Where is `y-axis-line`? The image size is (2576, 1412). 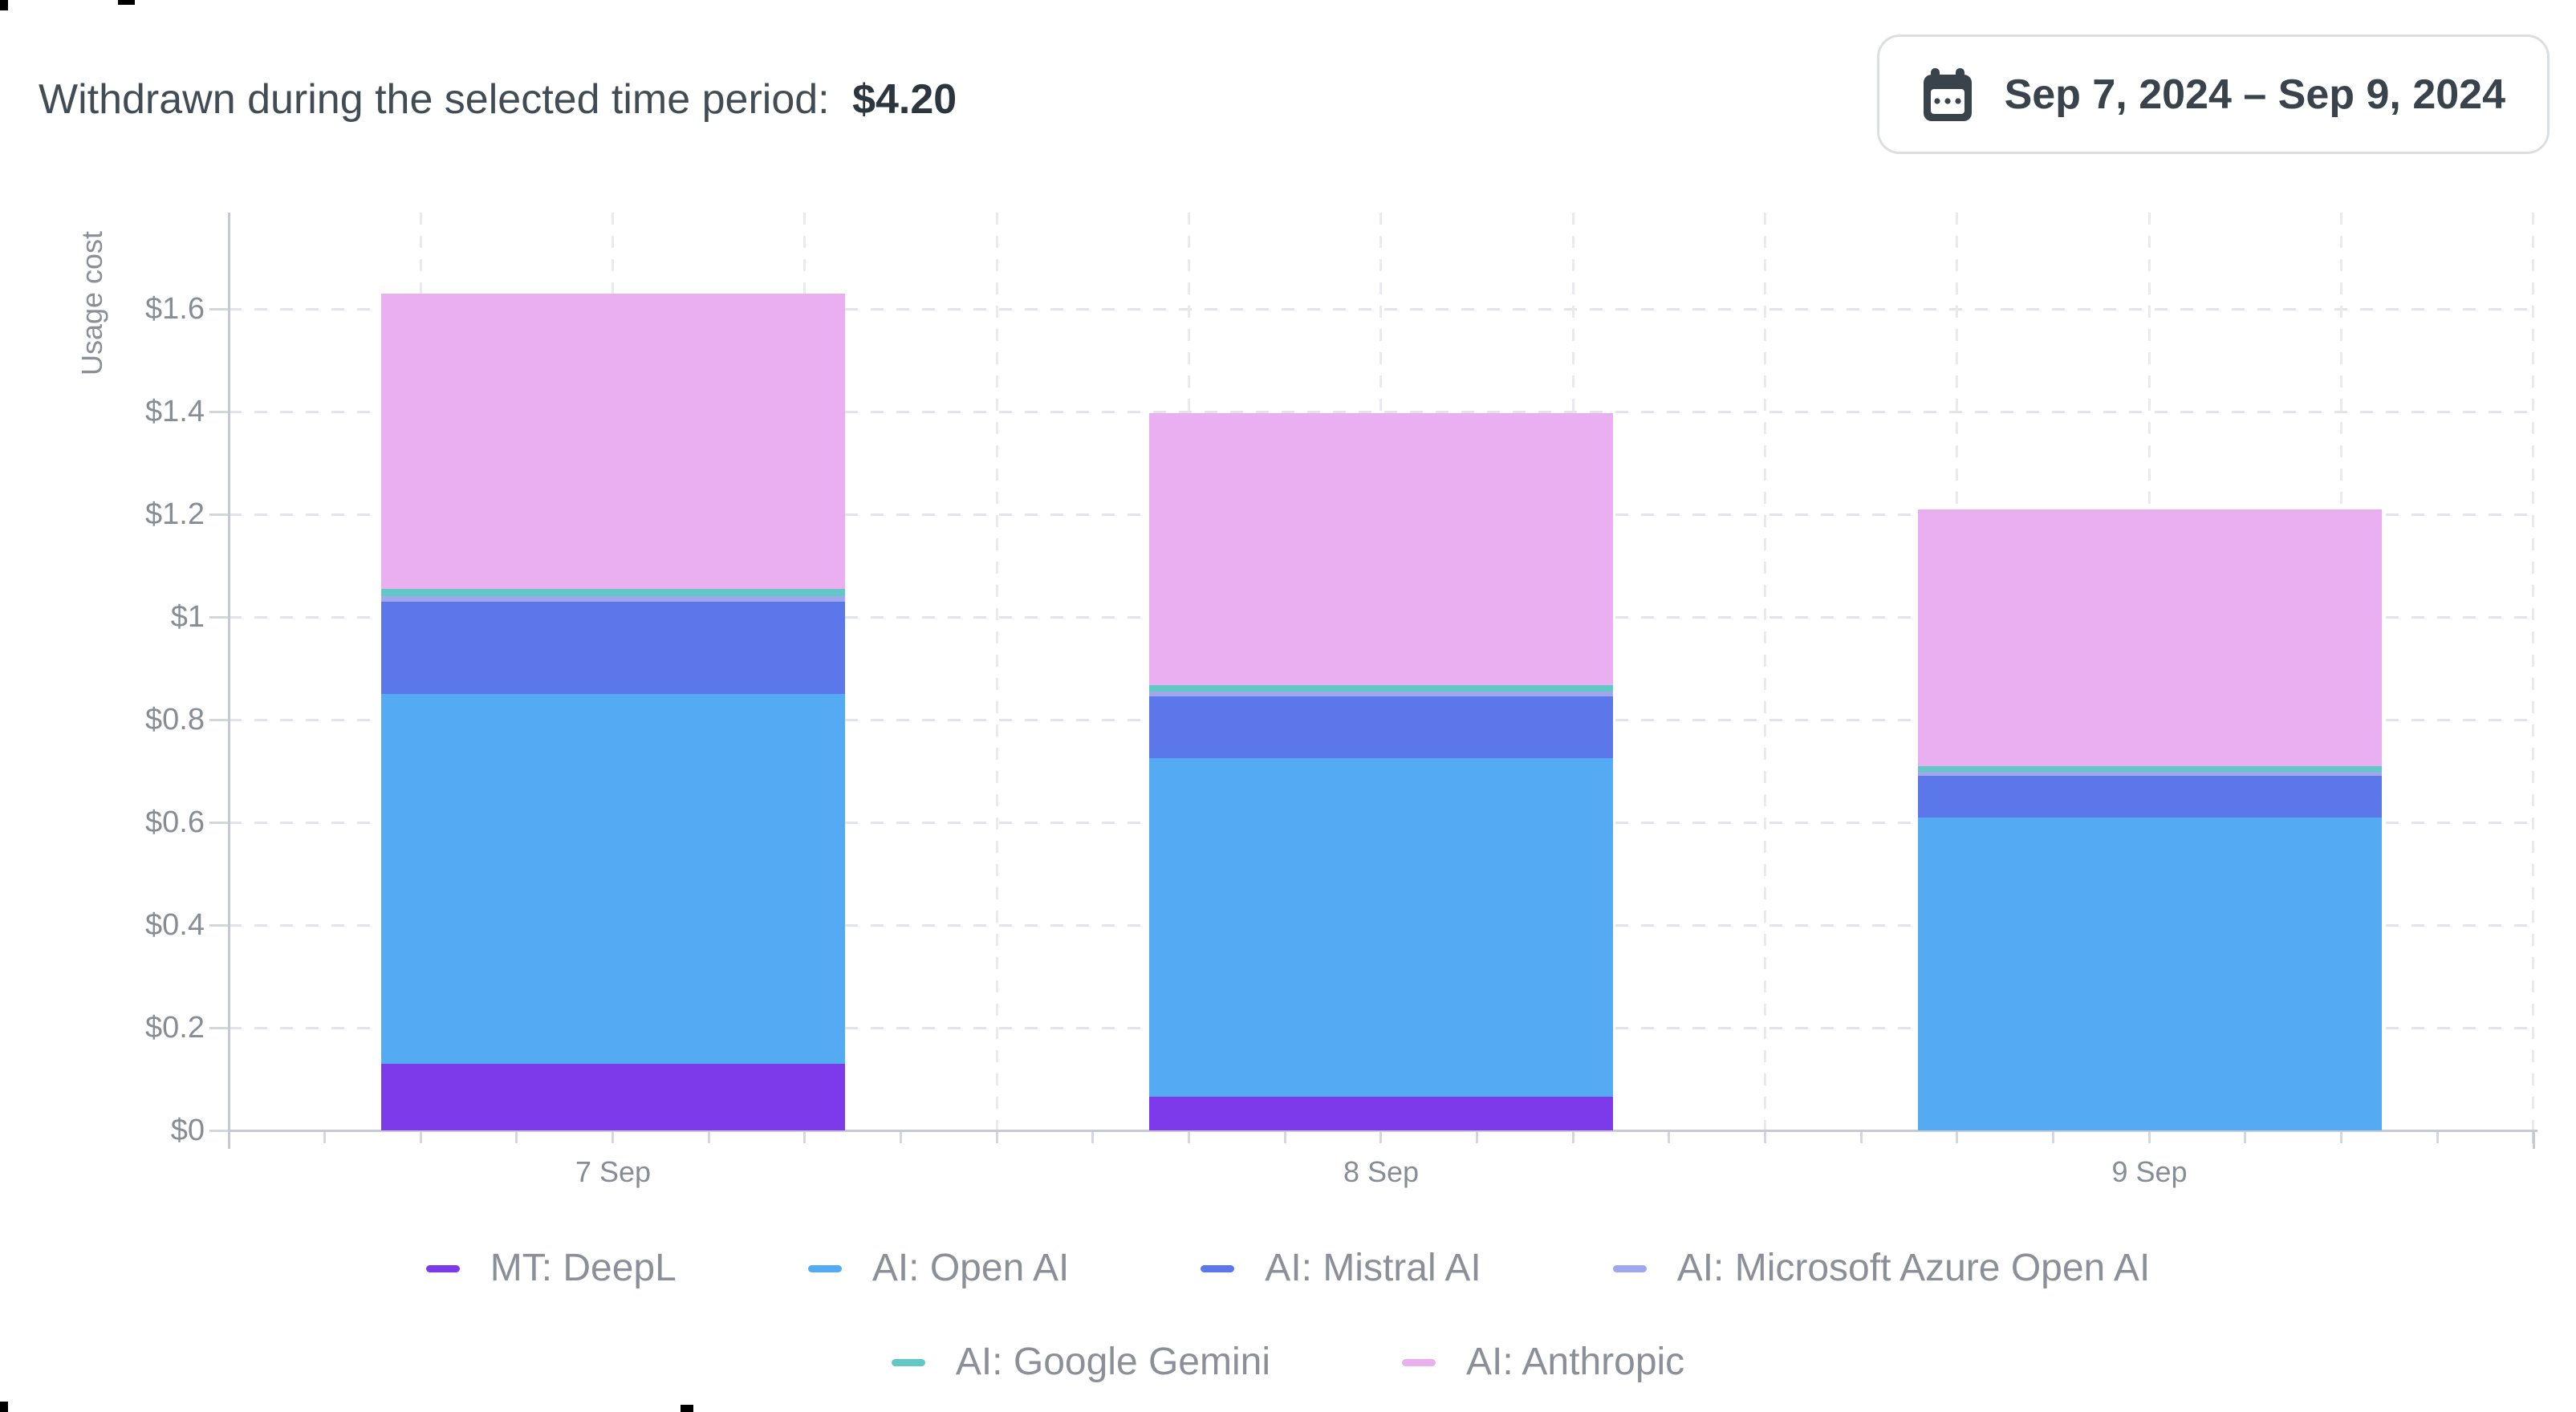 y-axis-line is located at coordinates (229, 681).